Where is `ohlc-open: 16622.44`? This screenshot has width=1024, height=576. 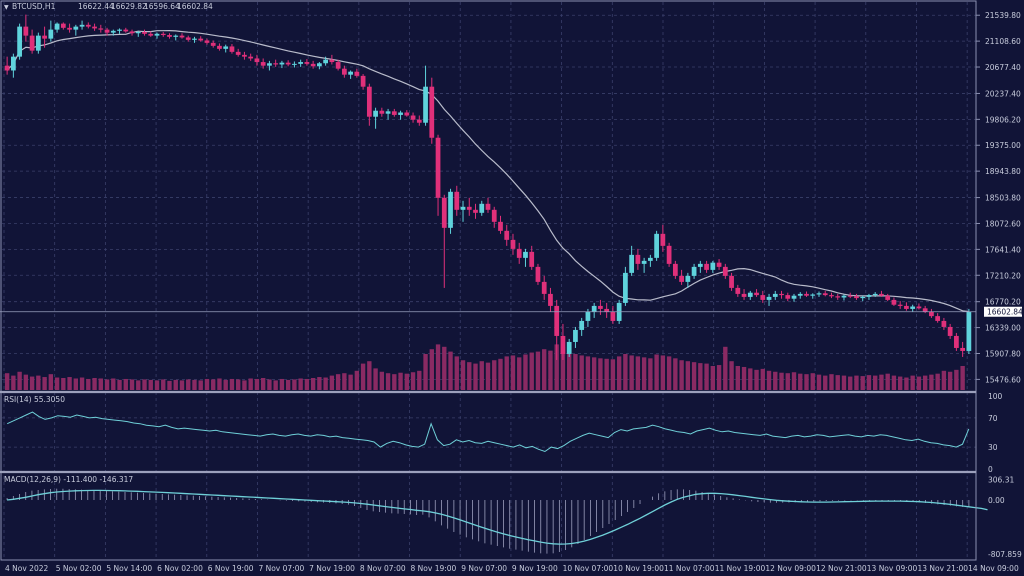 ohlc-open: 16622.44 is located at coordinates (96, 6).